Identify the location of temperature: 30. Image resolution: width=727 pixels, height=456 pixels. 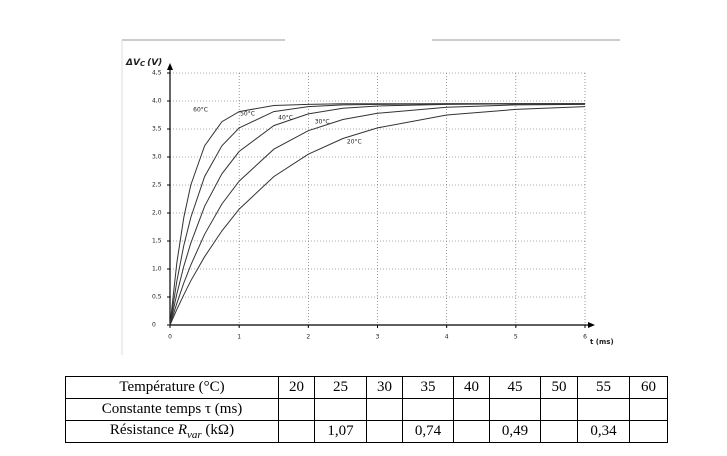
(384, 387).